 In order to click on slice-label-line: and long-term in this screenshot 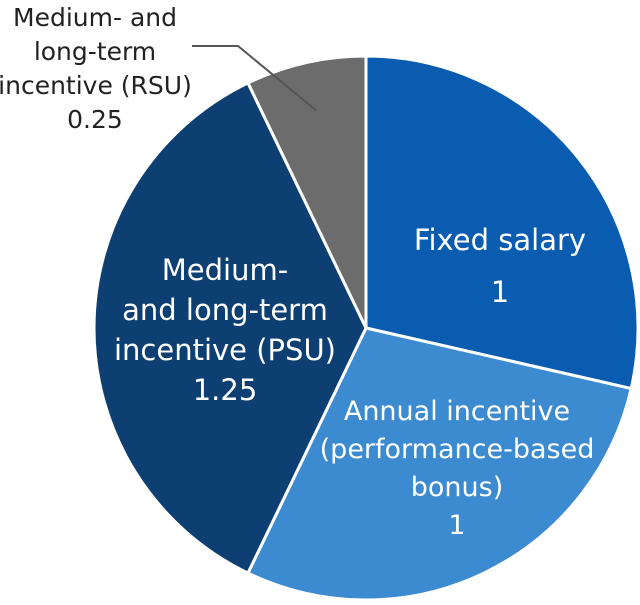, I will do `click(225, 310)`.